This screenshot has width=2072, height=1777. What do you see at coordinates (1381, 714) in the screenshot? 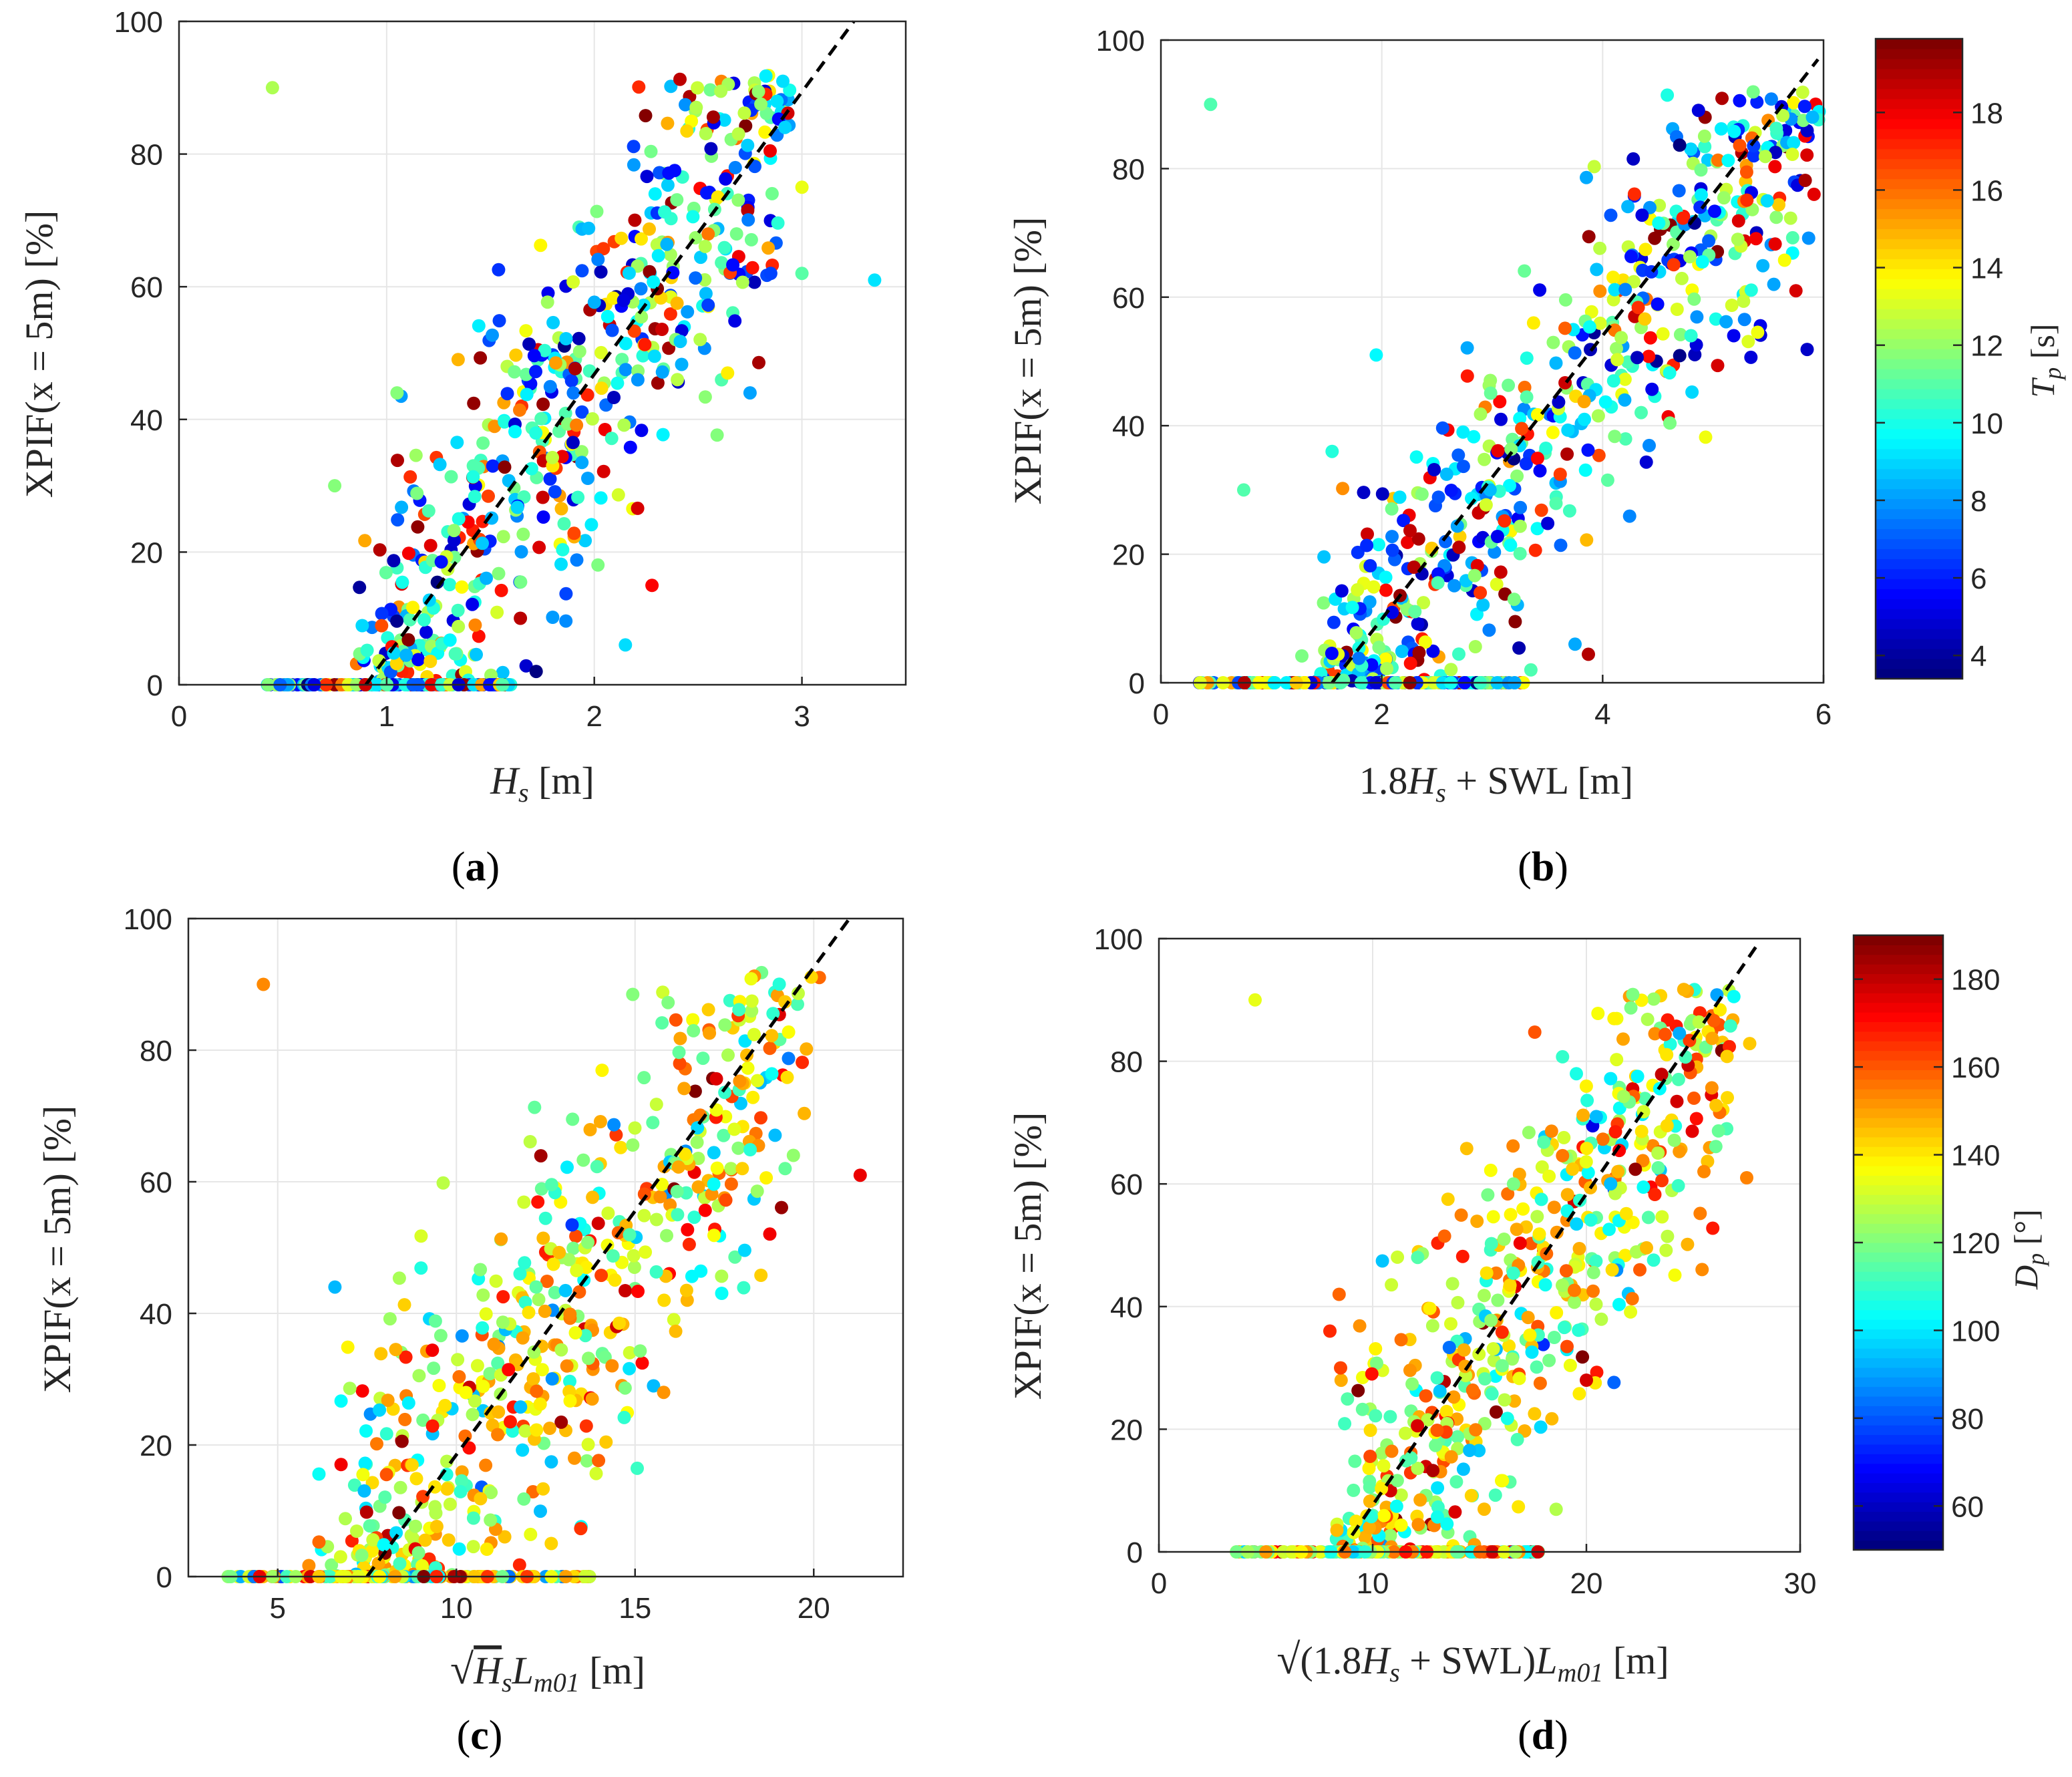
I see `x-tick-label: 2` at bounding box center [1381, 714].